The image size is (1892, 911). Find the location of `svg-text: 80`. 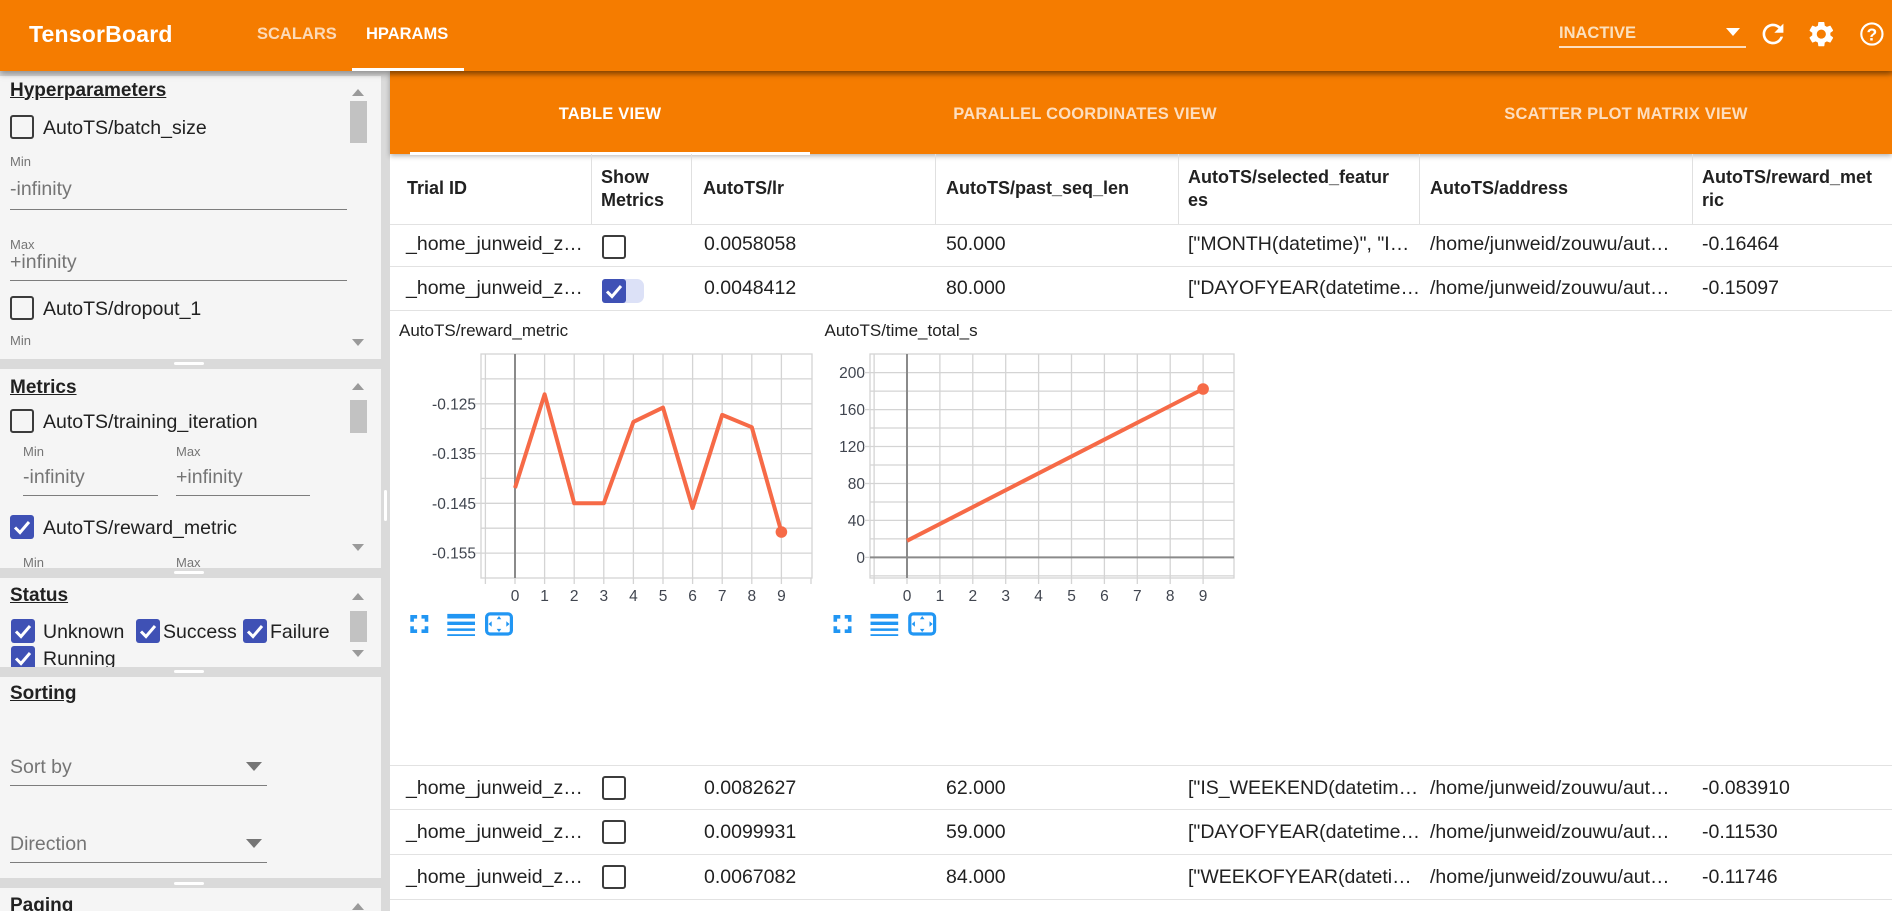

svg-text: 80 is located at coordinates (857, 484).